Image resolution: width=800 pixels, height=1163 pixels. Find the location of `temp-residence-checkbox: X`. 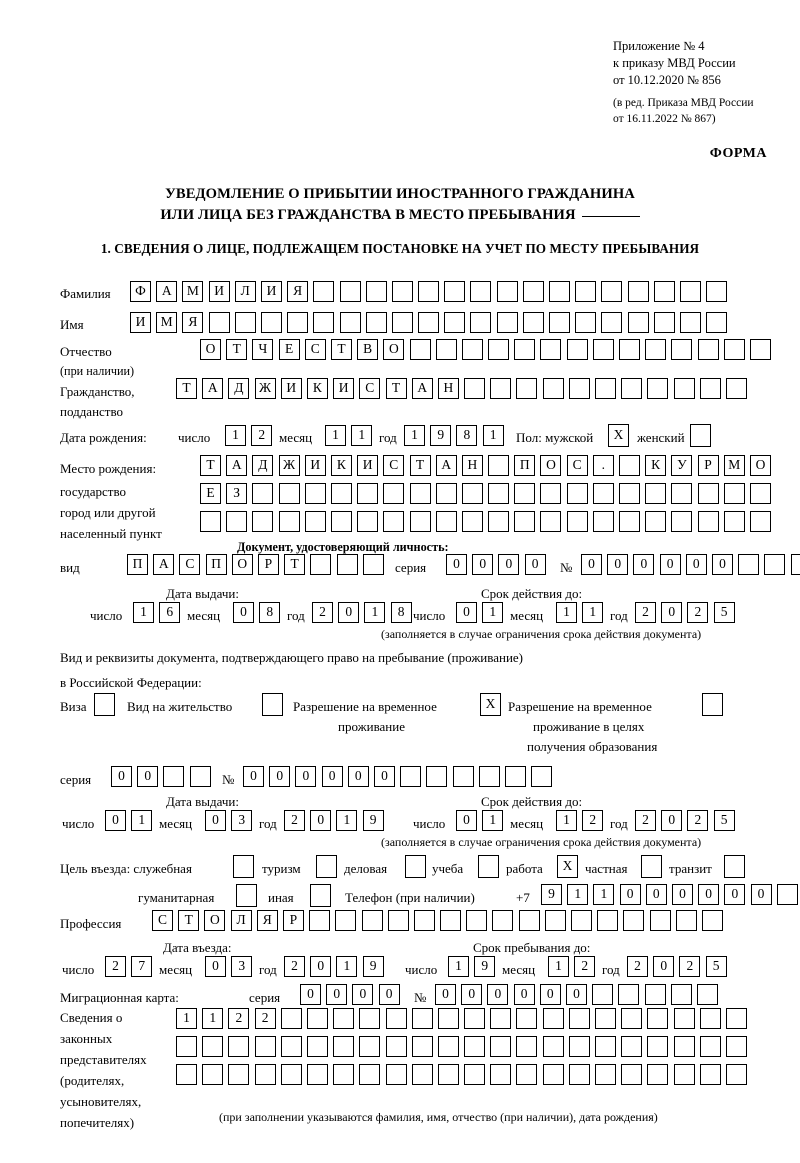

temp-residence-checkbox: X is located at coordinates (490, 704).